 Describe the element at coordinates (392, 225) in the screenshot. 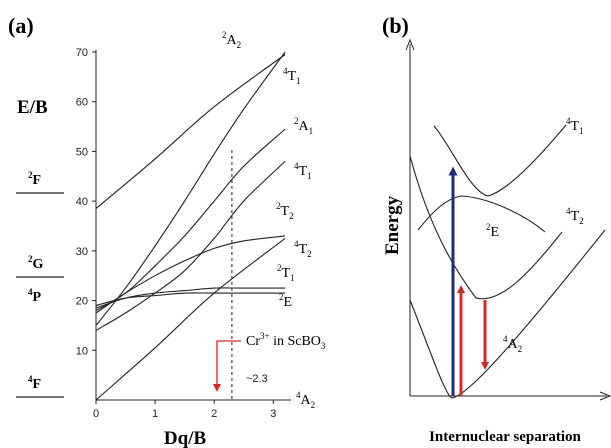

I see `panel-b-y-axis-title: Energy` at that location.